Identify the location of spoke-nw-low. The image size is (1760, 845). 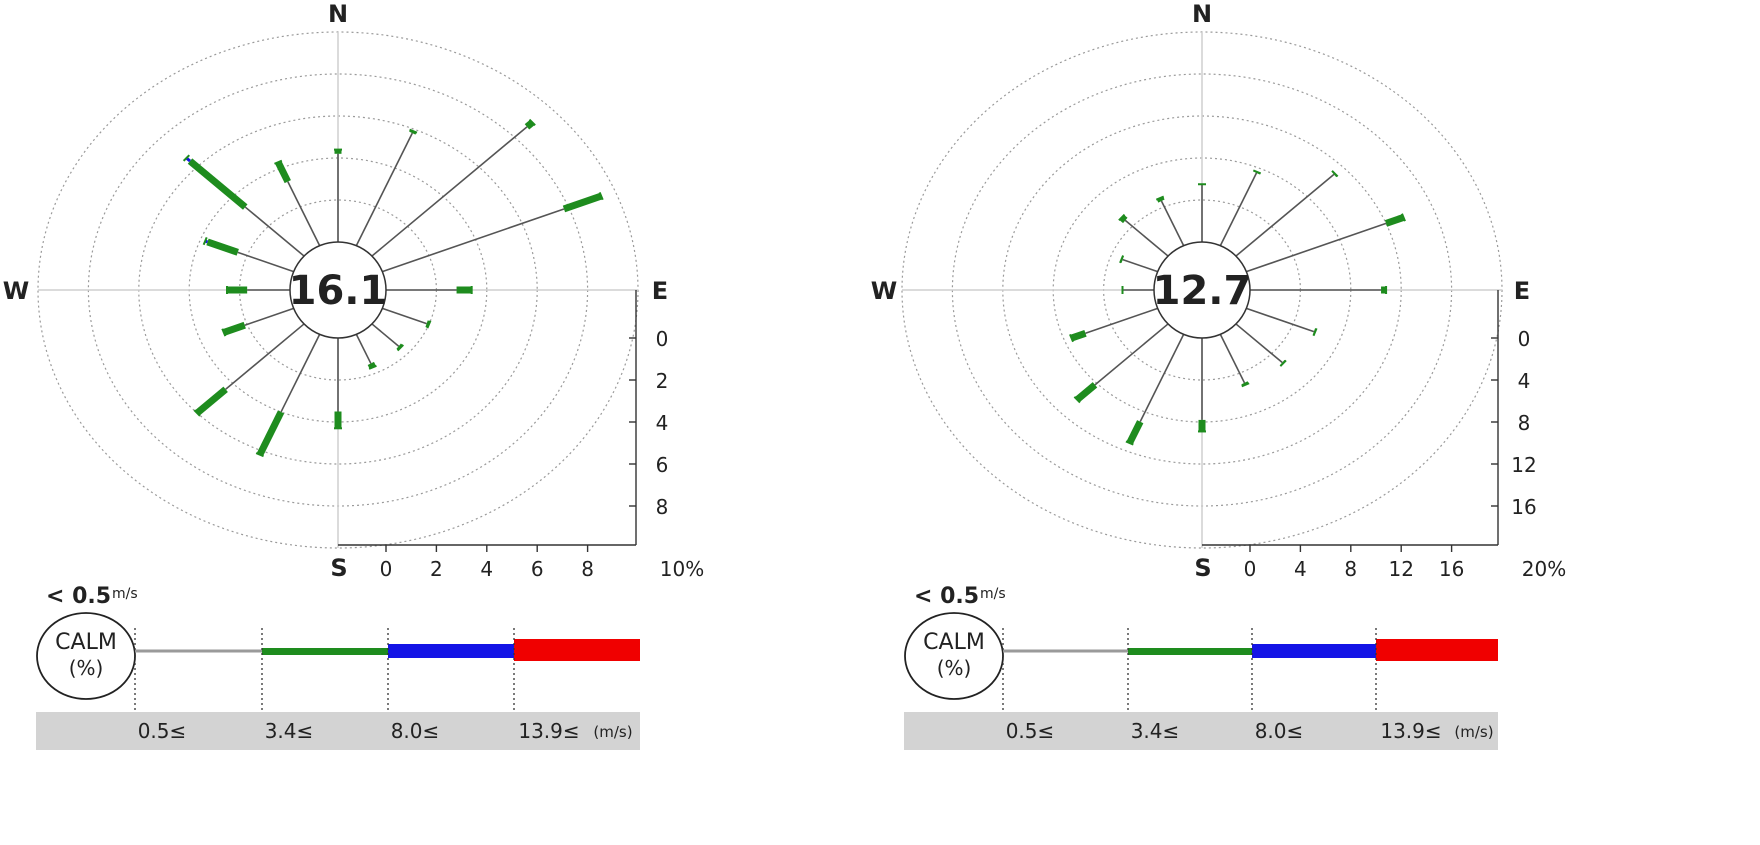
(217, 184).